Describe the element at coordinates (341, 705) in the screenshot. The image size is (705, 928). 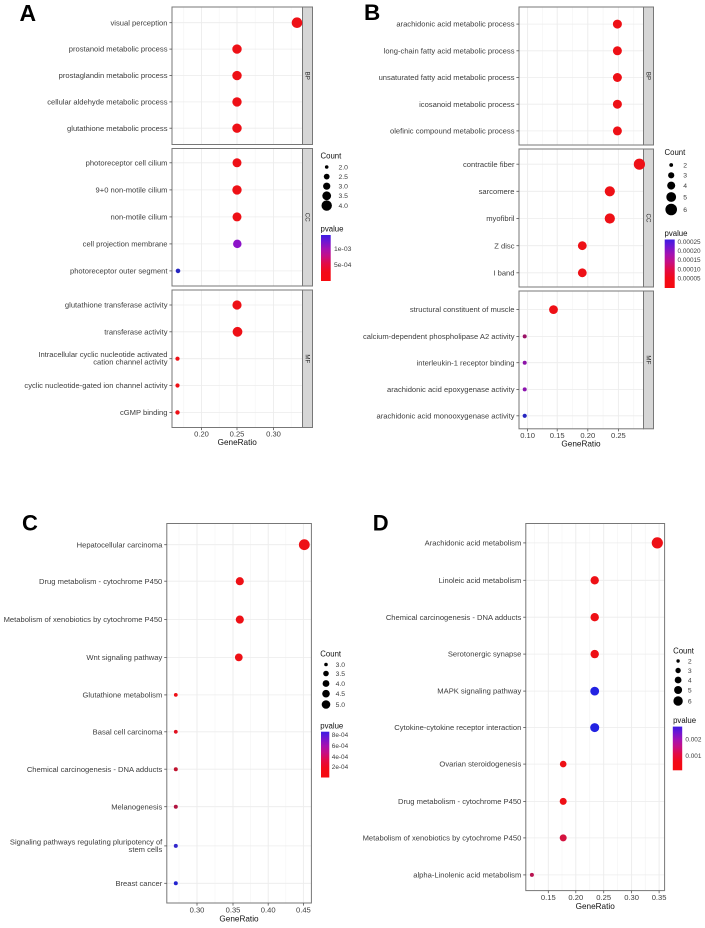
I see `svg-text: 5.0` at that location.